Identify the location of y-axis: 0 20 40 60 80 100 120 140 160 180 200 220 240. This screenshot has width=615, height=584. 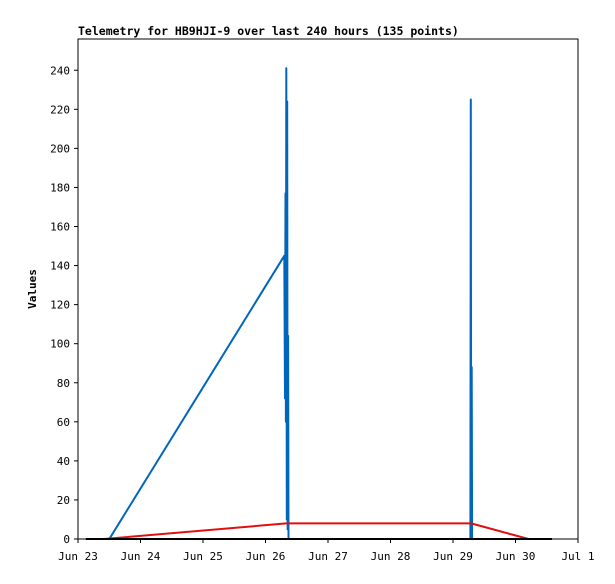
(64, 305).